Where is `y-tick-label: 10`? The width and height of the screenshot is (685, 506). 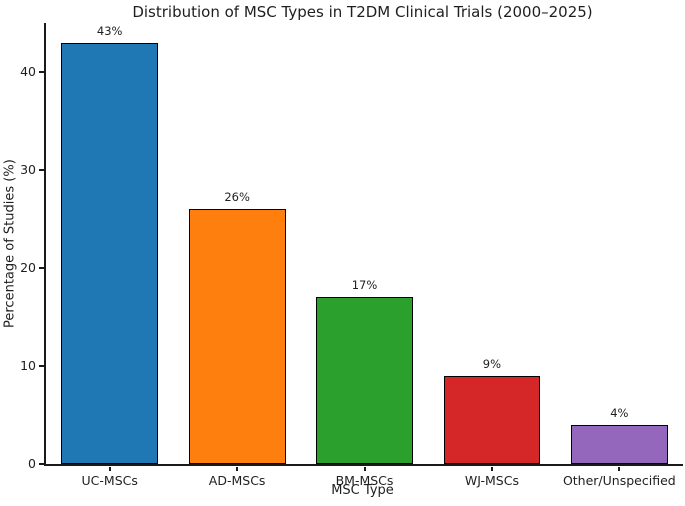 y-tick-label: 10 is located at coordinates (28, 366).